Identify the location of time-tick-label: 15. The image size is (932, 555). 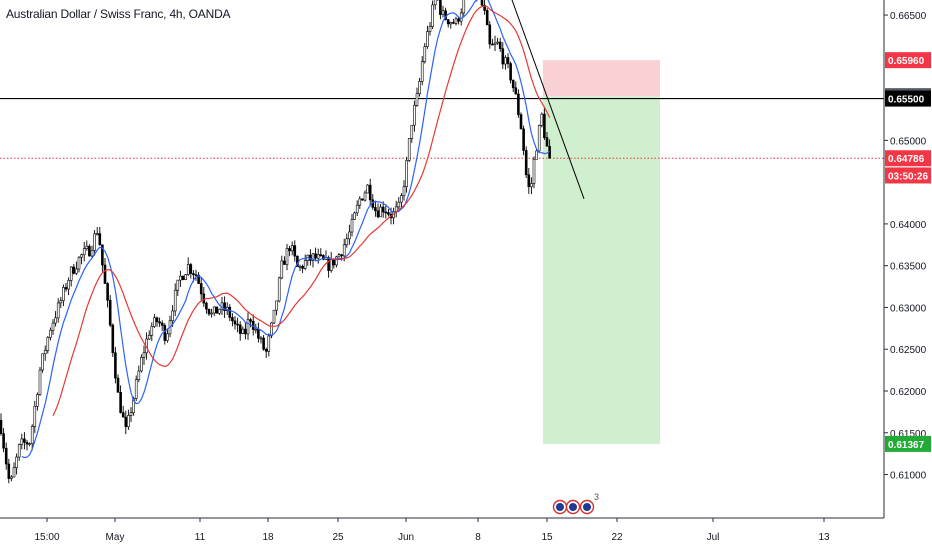
(547, 537).